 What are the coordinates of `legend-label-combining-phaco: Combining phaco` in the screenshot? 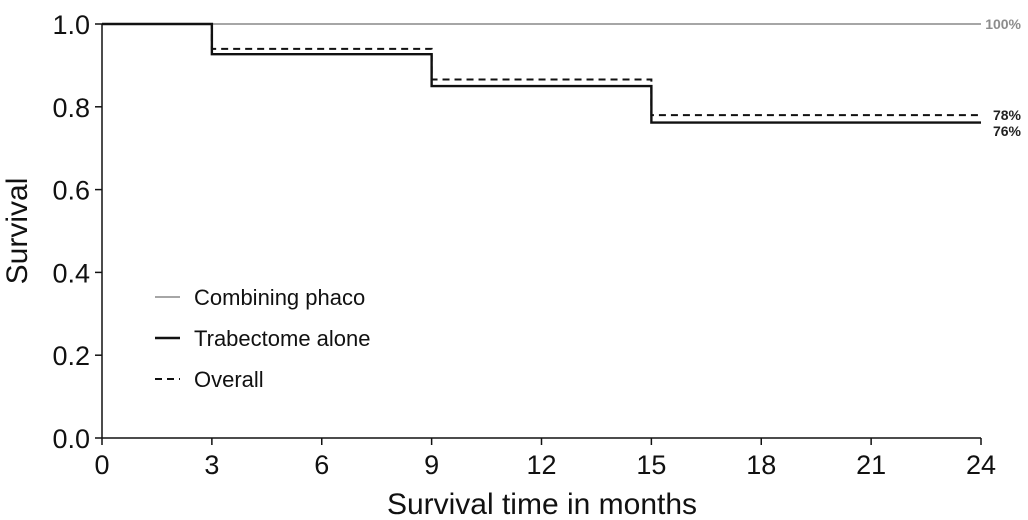 It's located at (279, 297).